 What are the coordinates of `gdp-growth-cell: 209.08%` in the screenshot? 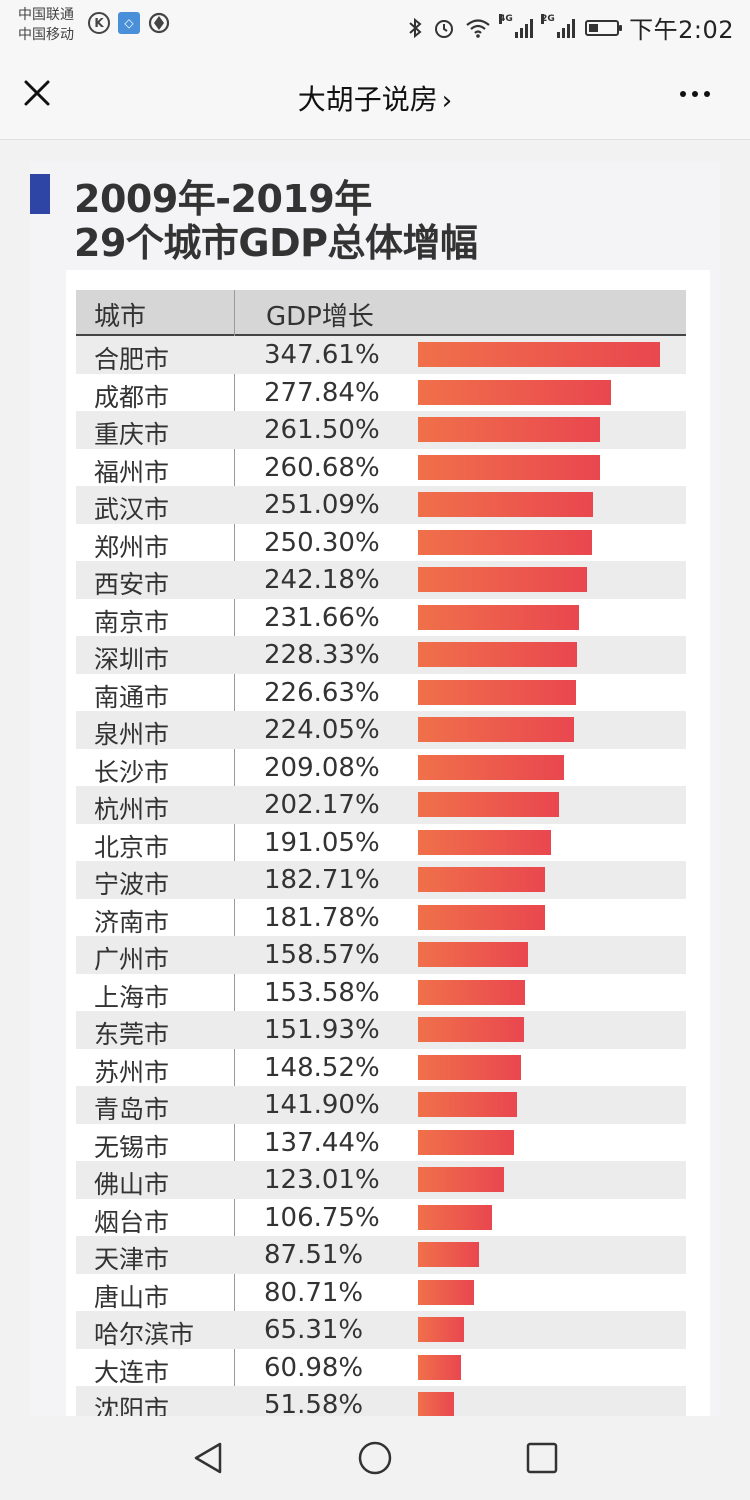 It's located at (322, 767).